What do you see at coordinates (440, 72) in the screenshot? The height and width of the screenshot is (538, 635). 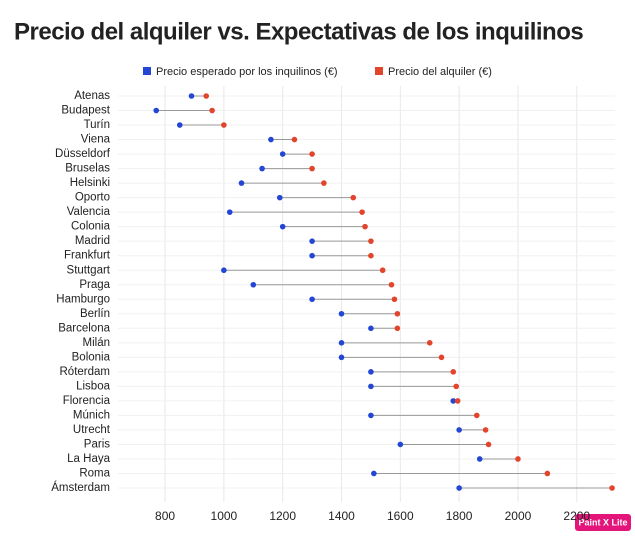 I see `legend-label: Precio del alquiler (€)` at bounding box center [440, 72].